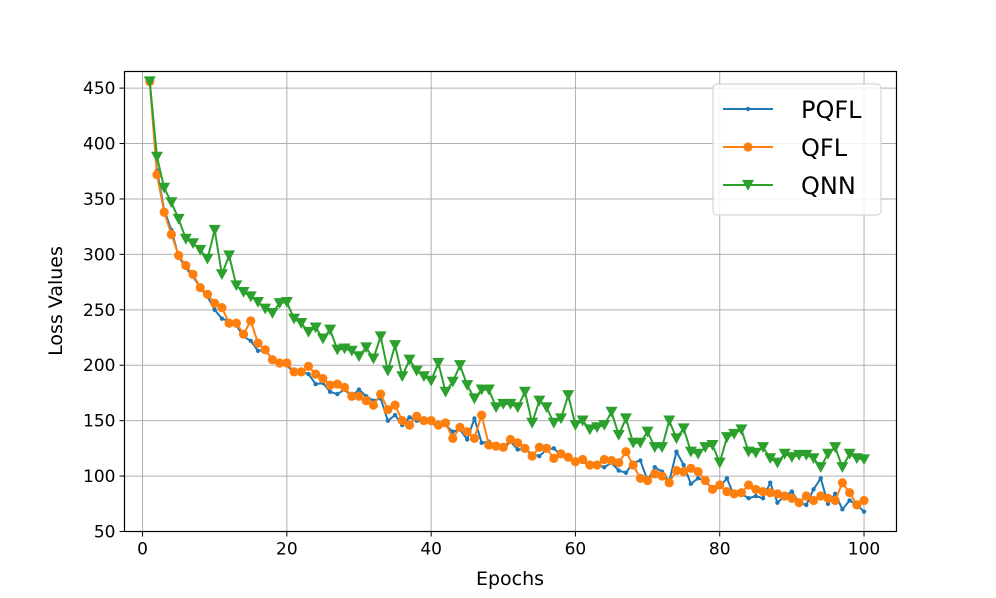 The width and height of the screenshot is (996, 598). I want to click on x-tick-label: 0, so click(142, 550).